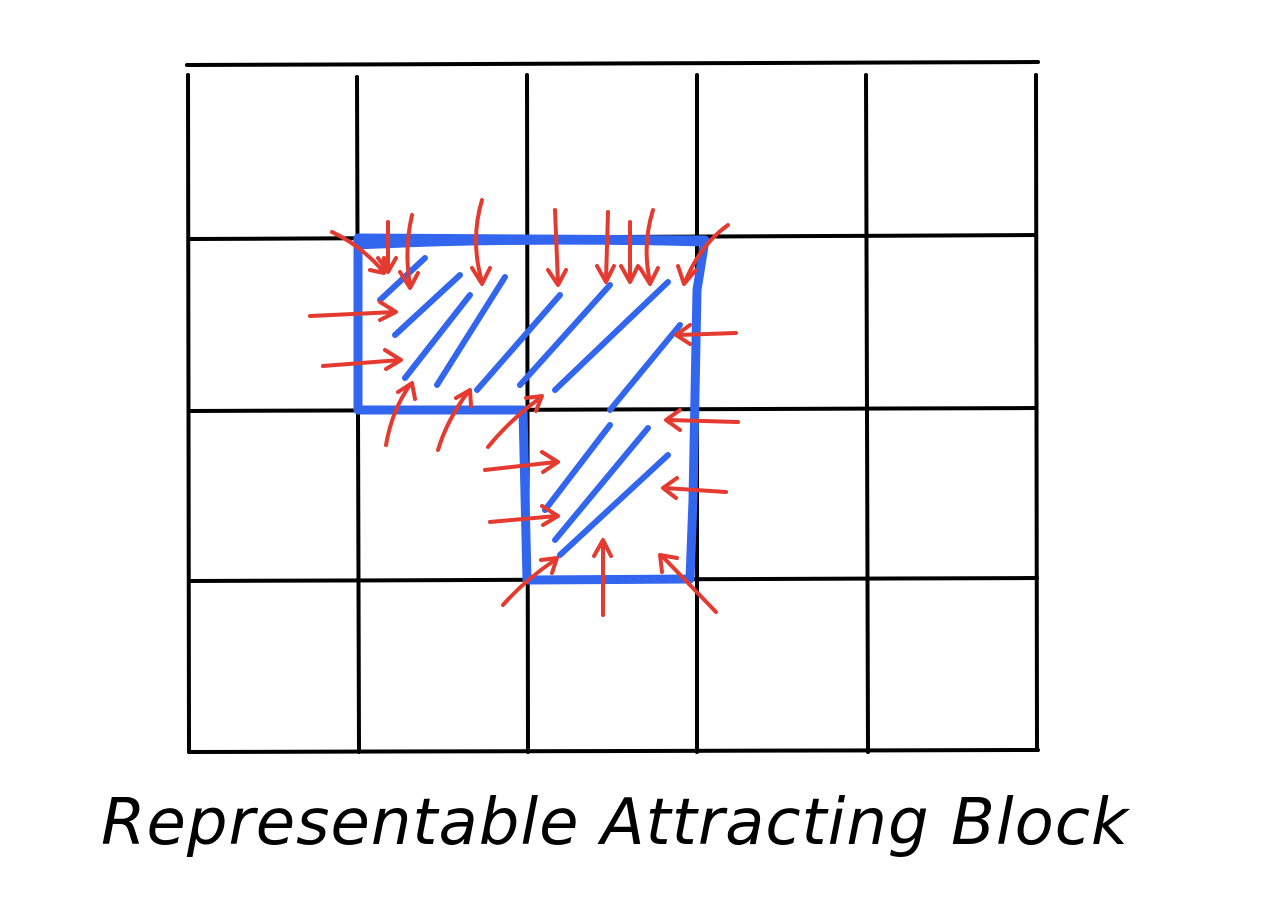 Image resolution: width=1266 pixels, height=922 pixels. Describe the element at coordinates (612, 63) in the screenshot. I see `grid-line-h0` at that location.